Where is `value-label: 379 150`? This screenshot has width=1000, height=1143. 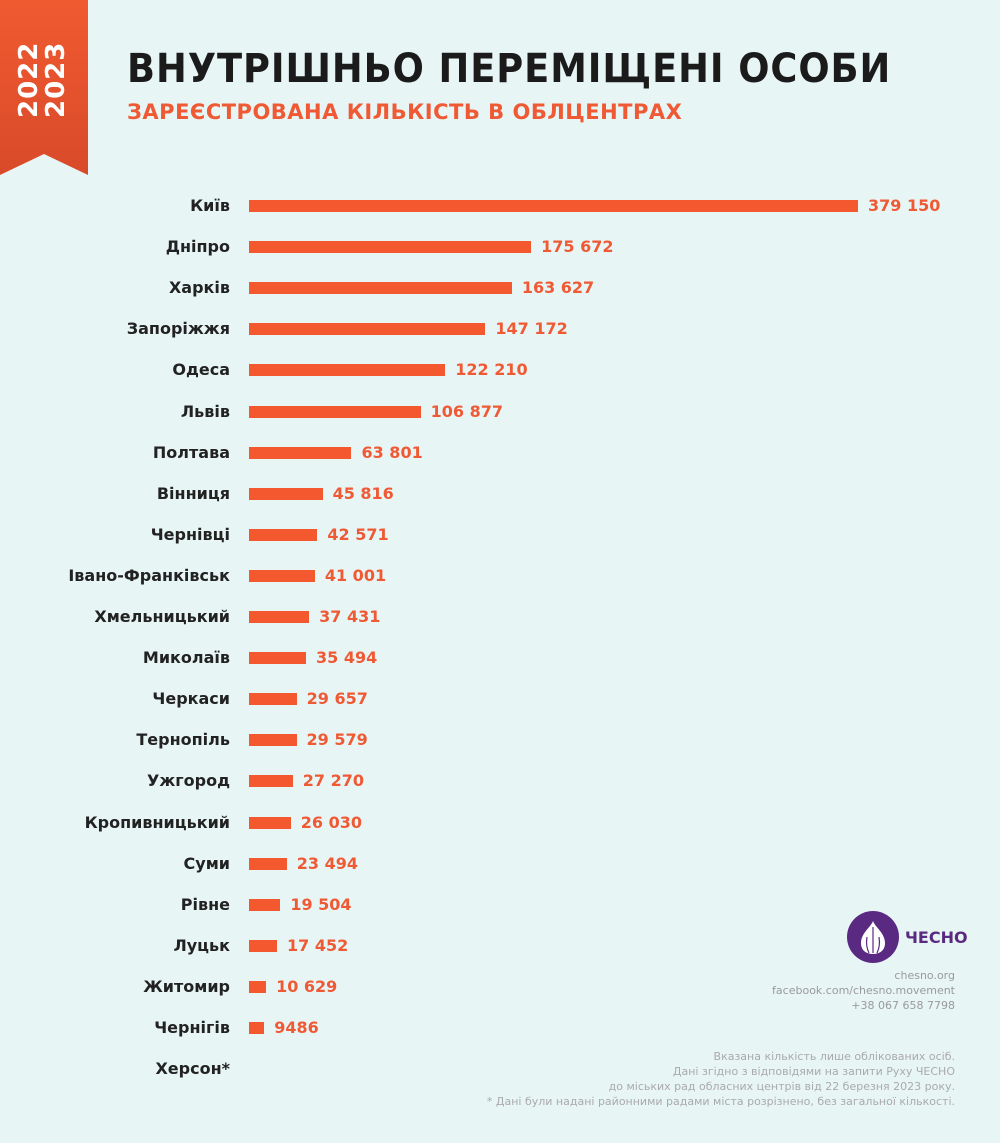 value-label: 379 150 is located at coordinates (904, 205).